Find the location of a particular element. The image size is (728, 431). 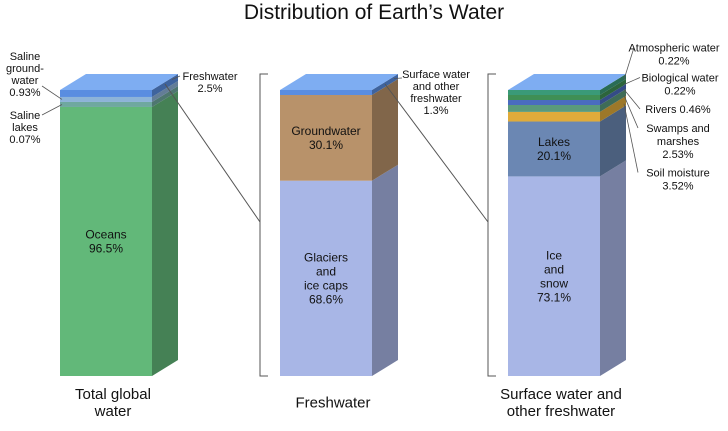

segment-label-oceans: Oceans 96.5% is located at coordinates (105, 242).